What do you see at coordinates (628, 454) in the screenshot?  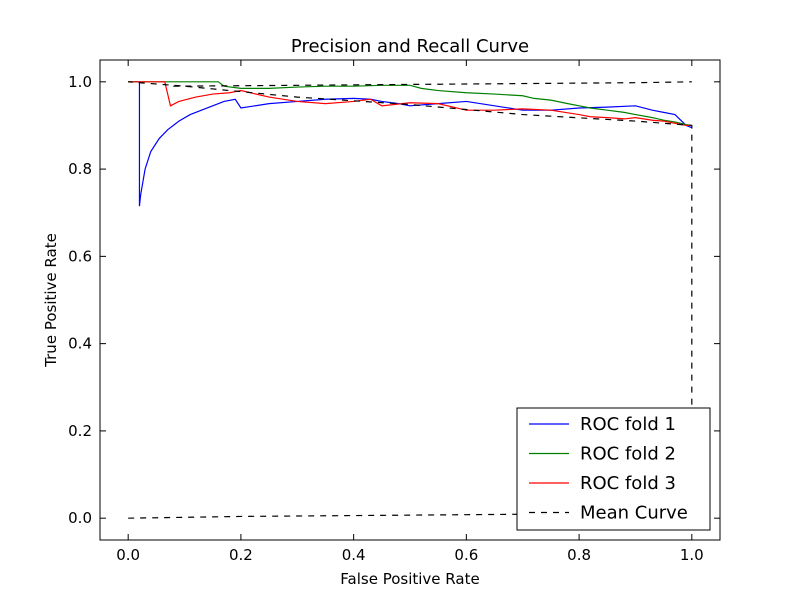 I see `legend-label: ROC fold 2` at bounding box center [628, 454].